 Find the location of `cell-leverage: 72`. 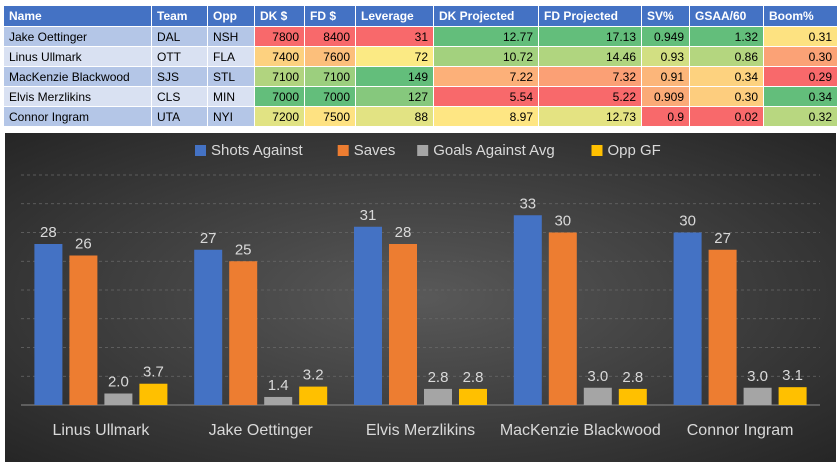

cell-leverage: 72 is located at coordinates (394, 56).